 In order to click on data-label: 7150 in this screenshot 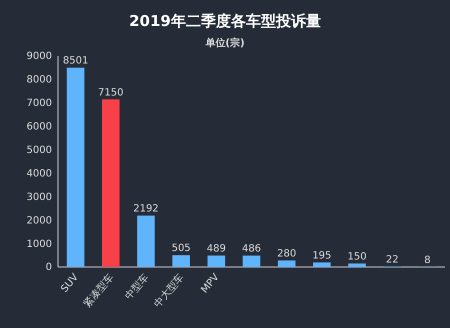, I will do `click(111, 92)`.